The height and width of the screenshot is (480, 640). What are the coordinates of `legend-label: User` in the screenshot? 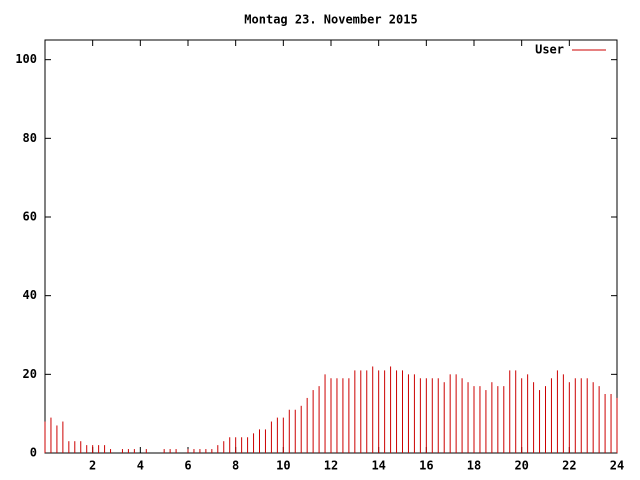 It's located at (549, 50).